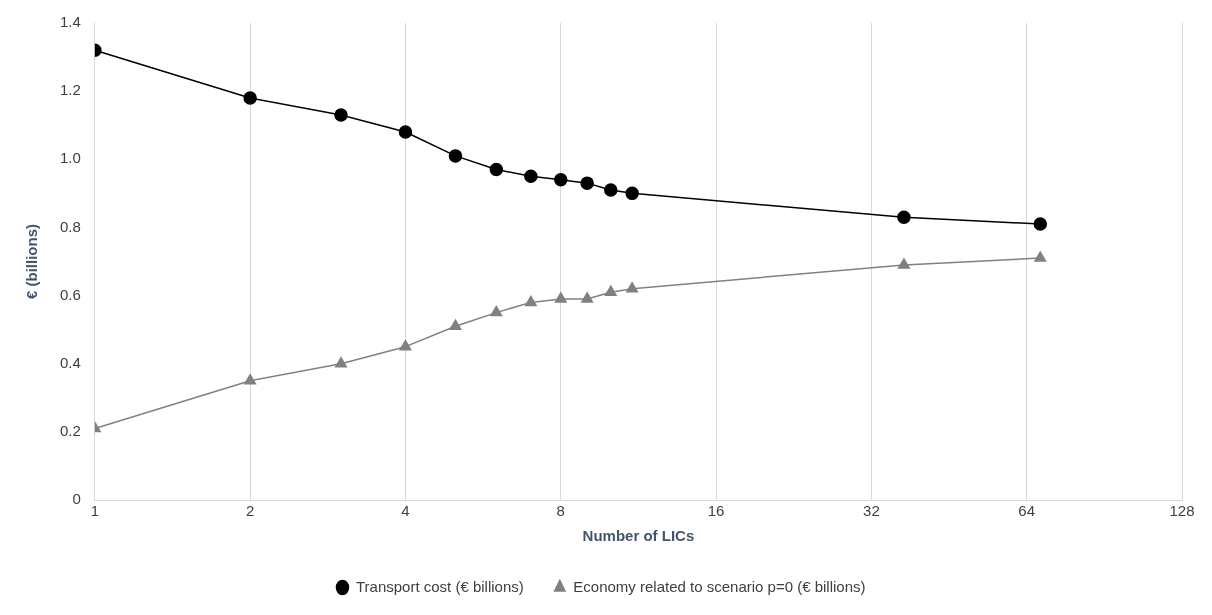 This screenshot has height=615, width=1212. I want to click on x-tick-label: 8, so click(560, 511).